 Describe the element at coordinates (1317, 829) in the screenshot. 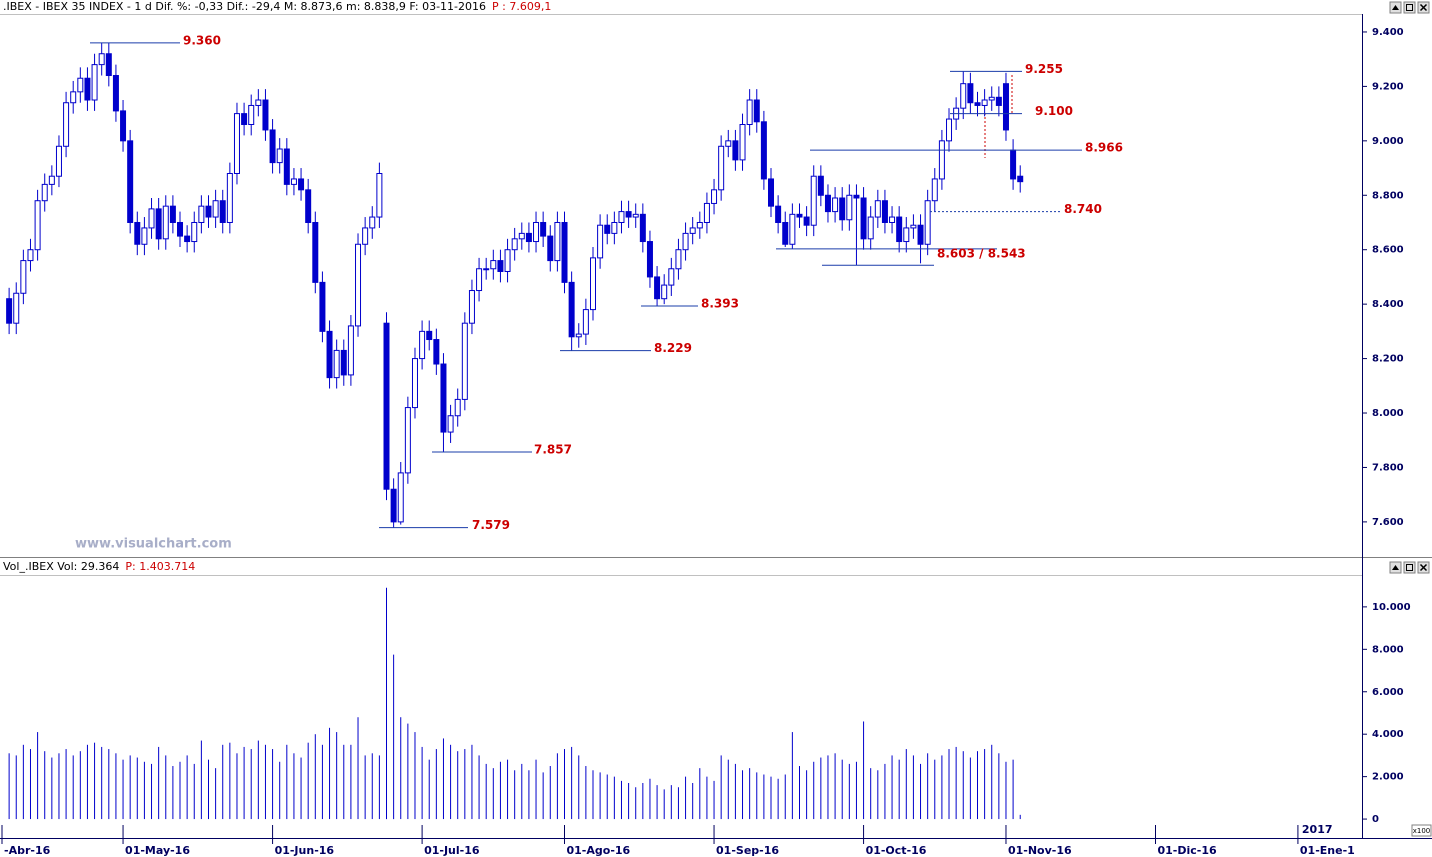

I see `year-label: 2017` at that location.